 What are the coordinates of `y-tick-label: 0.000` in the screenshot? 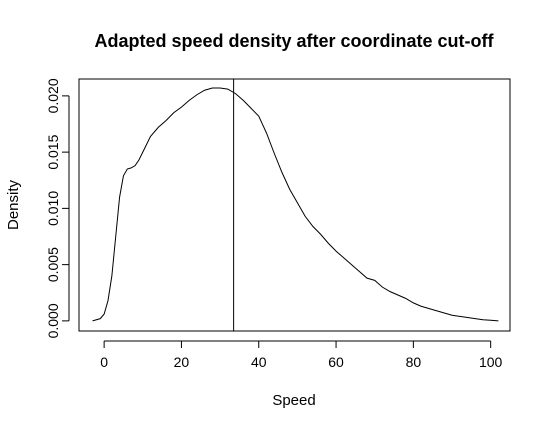 It's located at (53, 320).